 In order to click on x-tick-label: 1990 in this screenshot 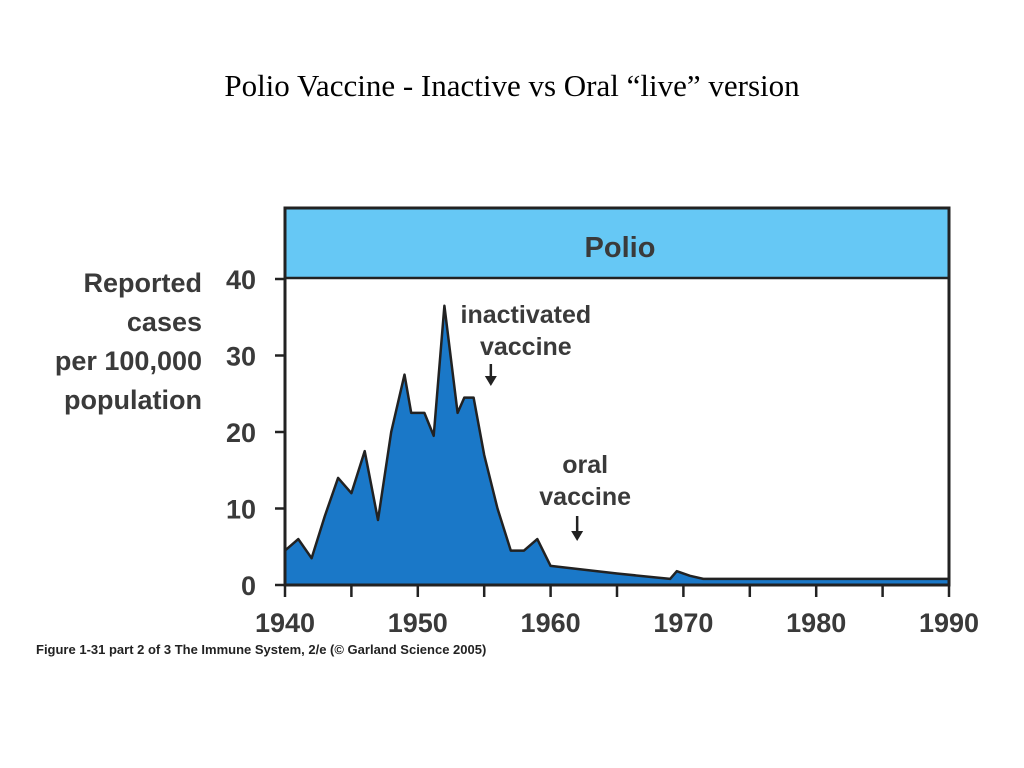, I will do `click(949, 623)`.